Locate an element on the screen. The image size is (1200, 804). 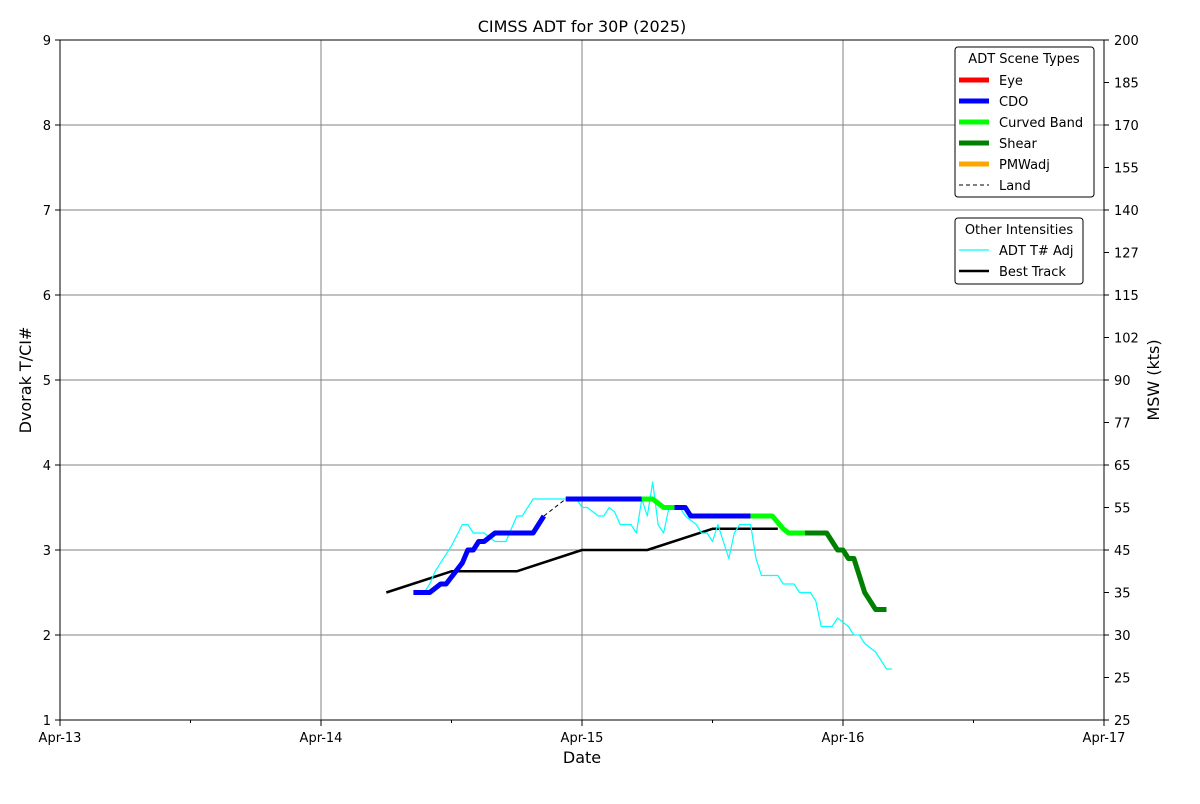
legend-scene-title: ADT Scene Types is located at coordinates (1024, 59).